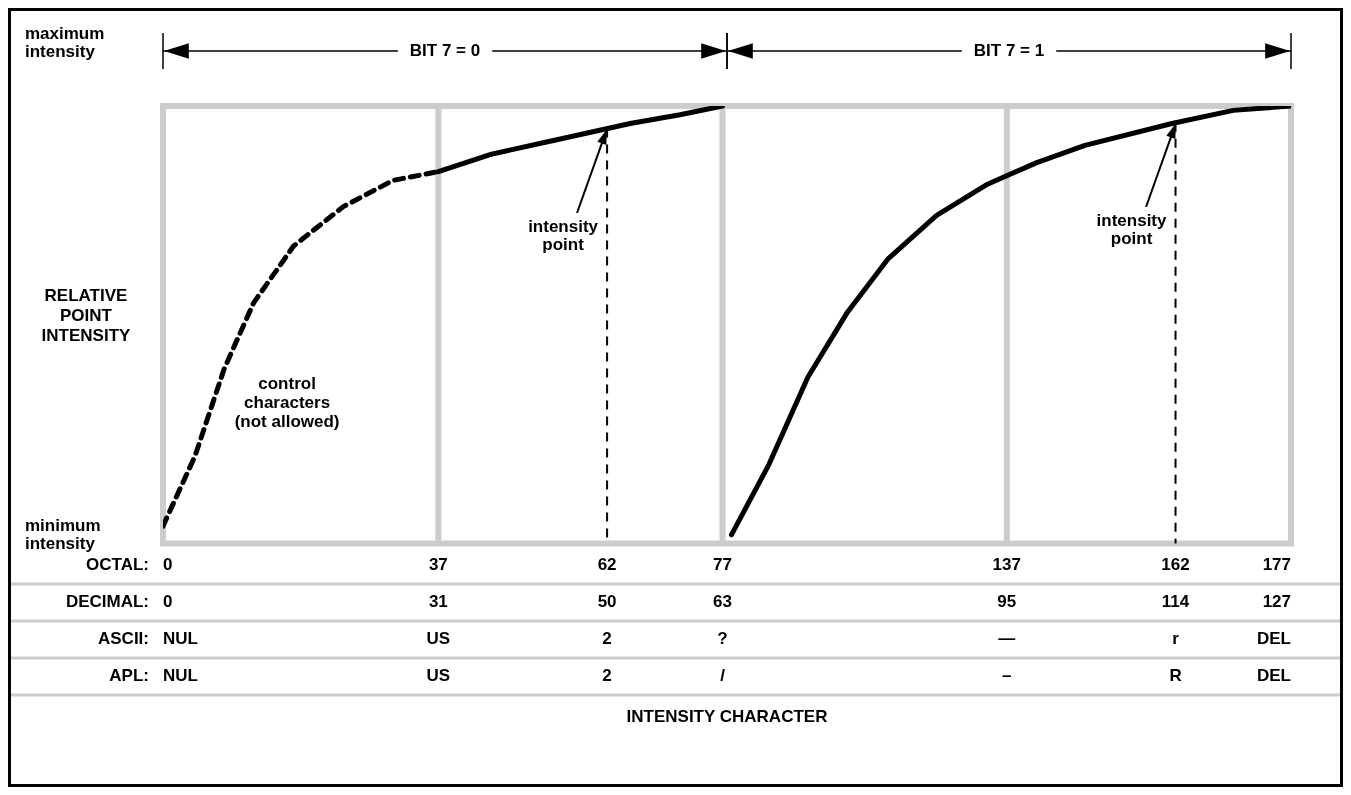 Image resolution: width=1351 pixels, height=795 pixels. Describe the element at coordinates (168, 565) in the screenshot. I see `text: 0` at that location.